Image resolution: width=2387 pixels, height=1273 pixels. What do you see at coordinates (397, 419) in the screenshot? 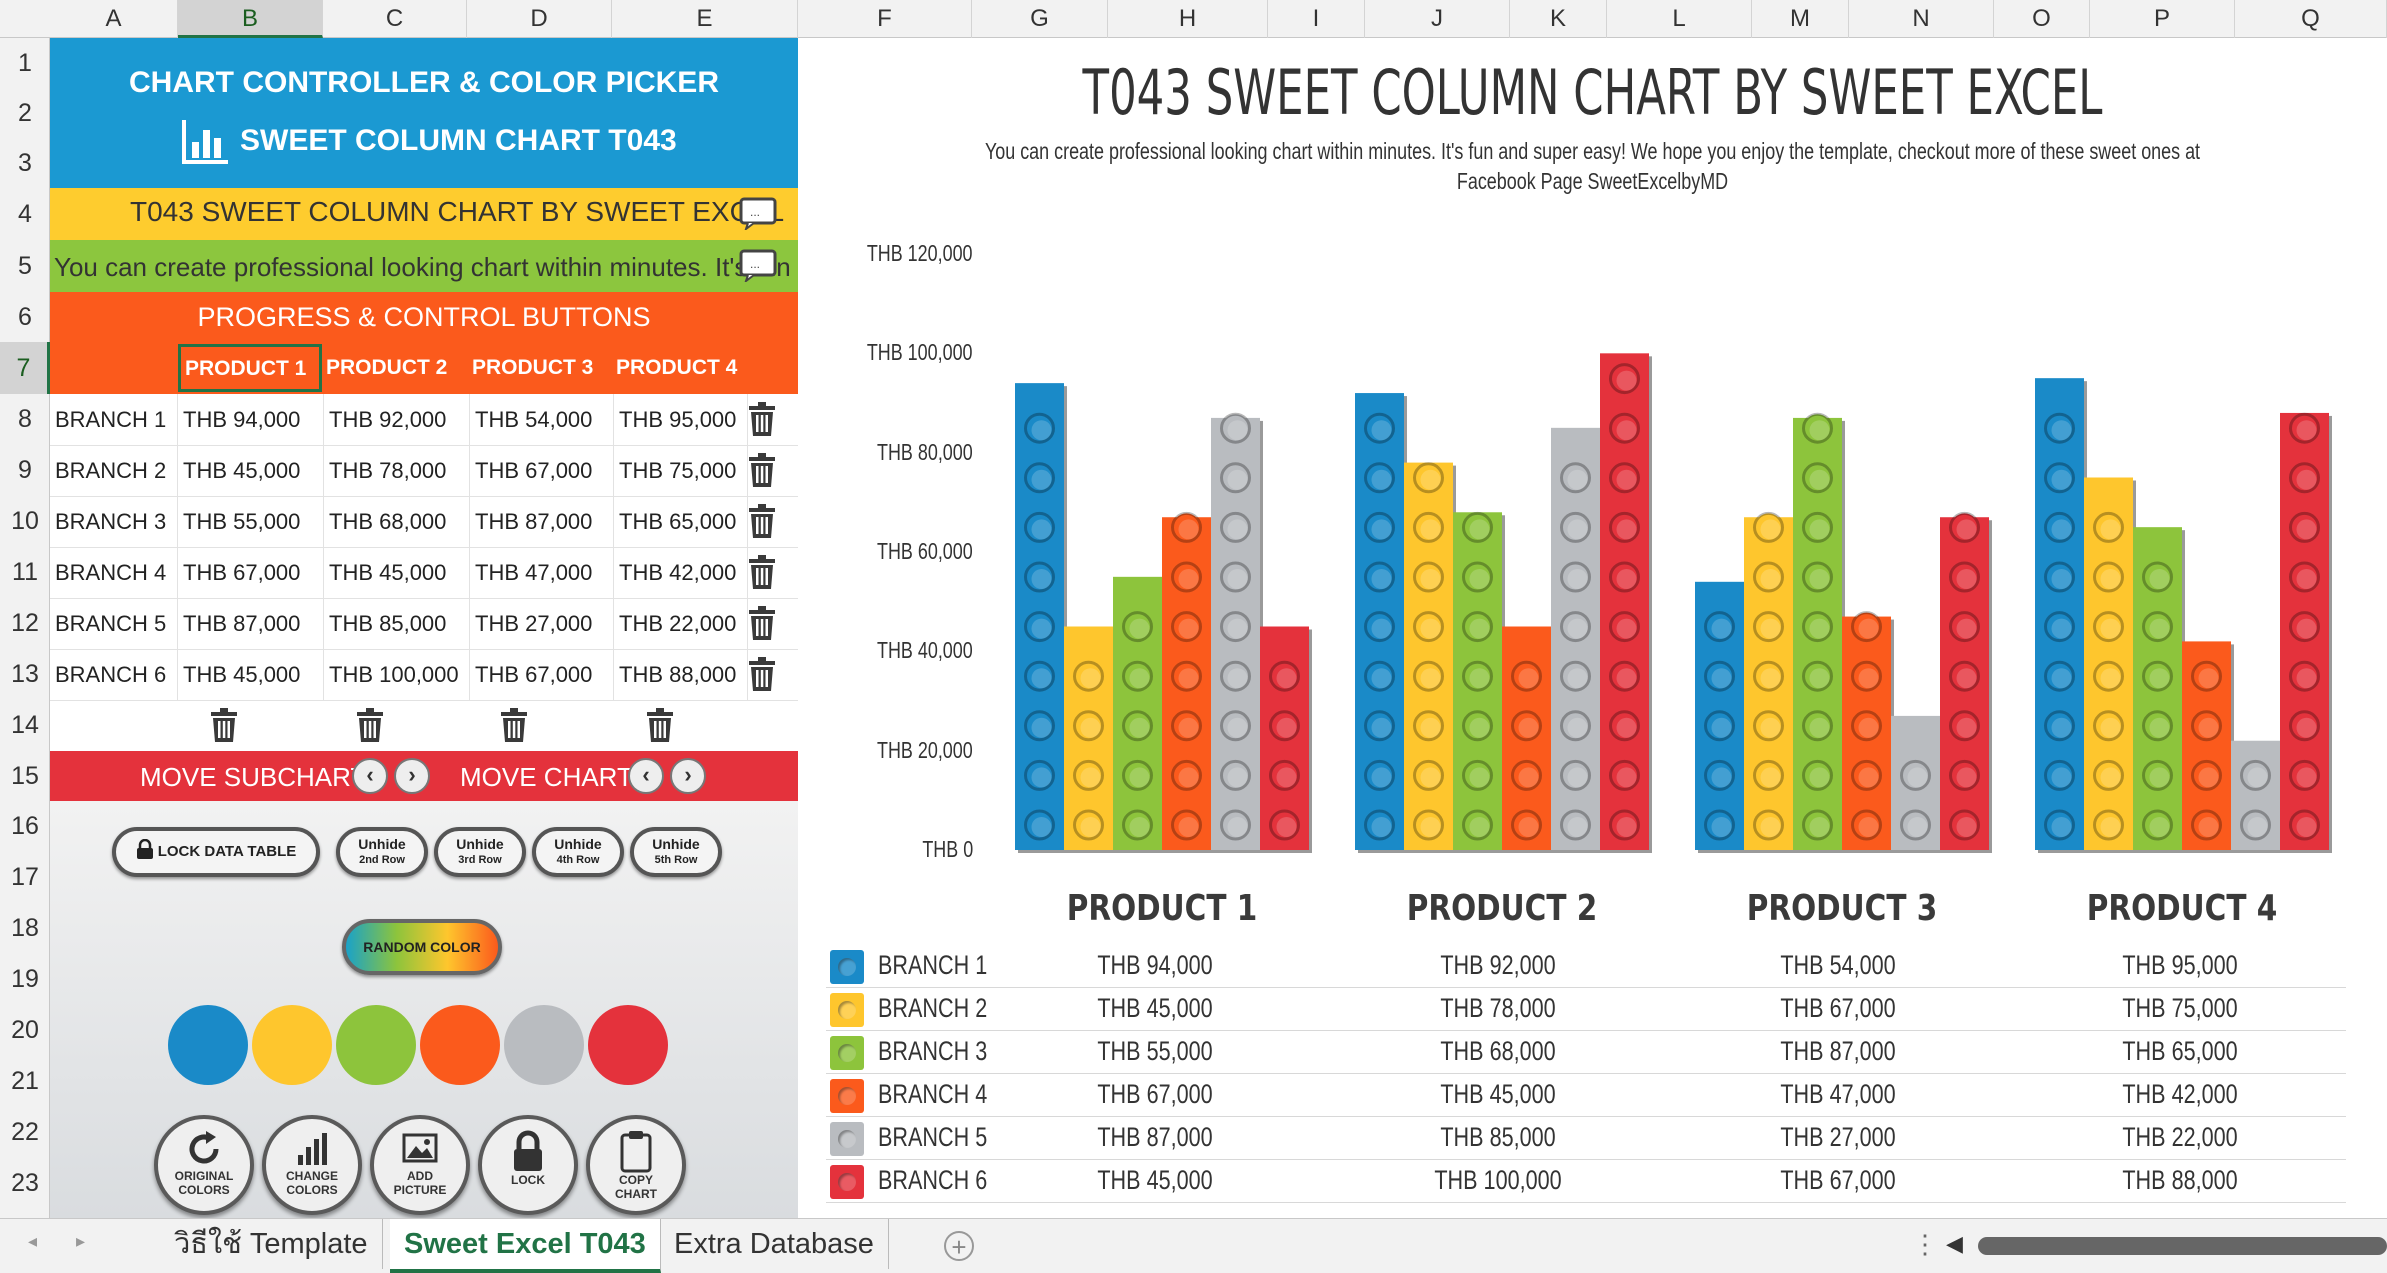
I see `value-cell: THB 92,000` at bounding box center [397, 419].